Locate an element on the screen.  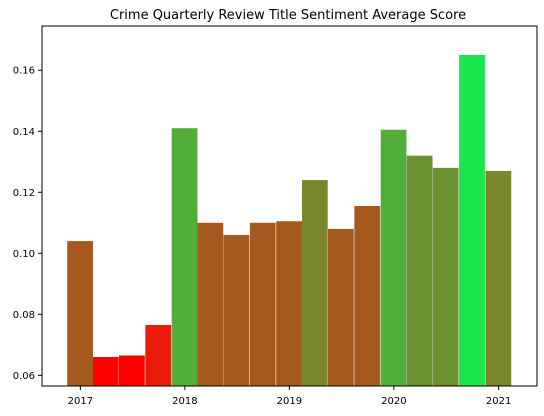
x-tick-label: 2021 is located at coordinates (498, 401).